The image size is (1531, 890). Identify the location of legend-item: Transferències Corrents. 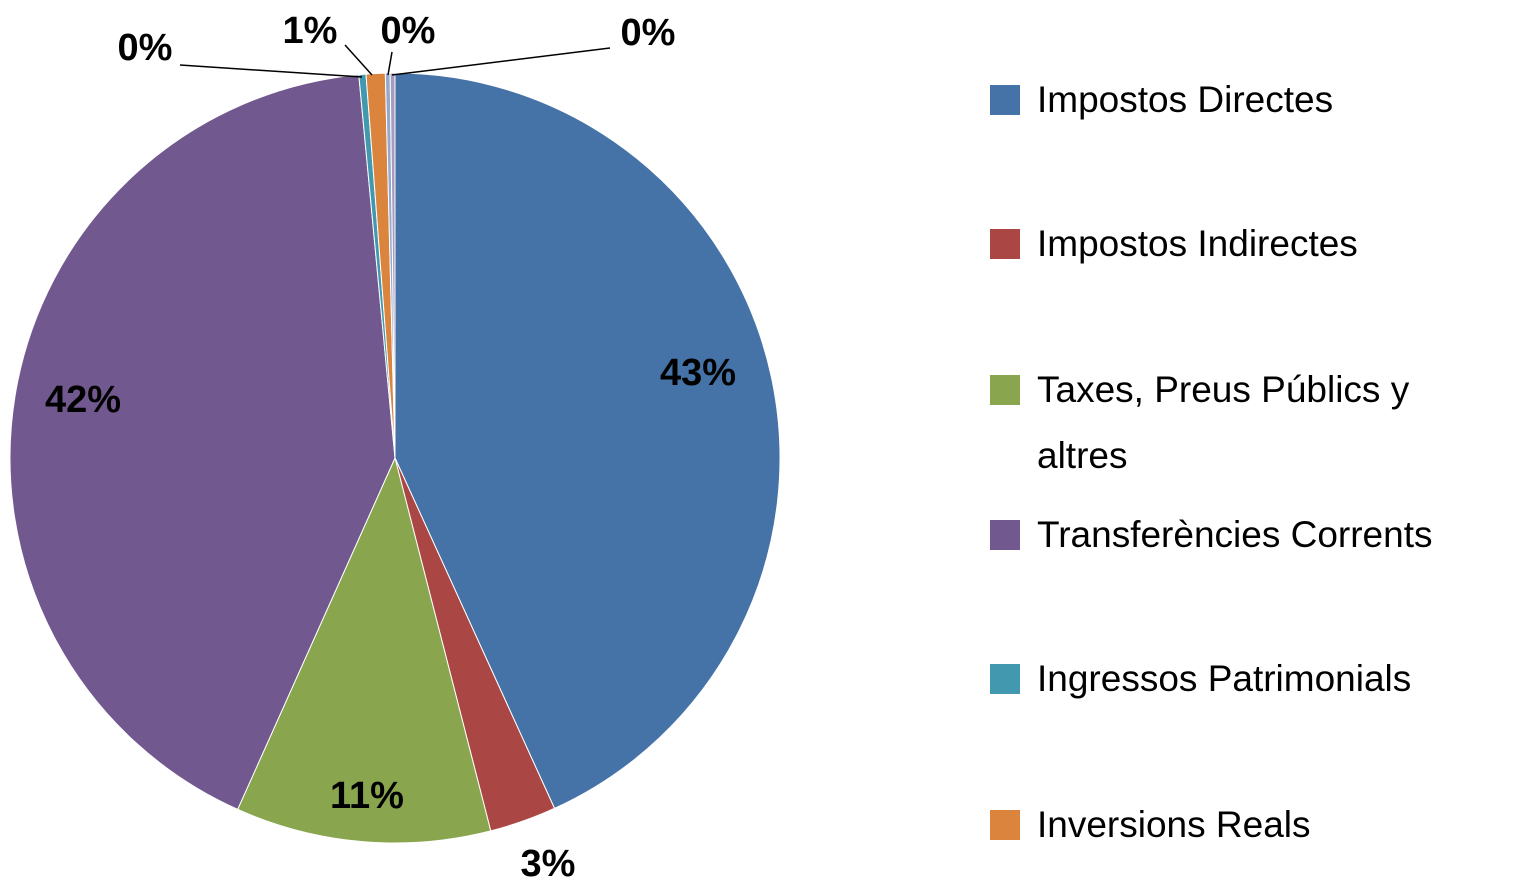
(1250, 539).